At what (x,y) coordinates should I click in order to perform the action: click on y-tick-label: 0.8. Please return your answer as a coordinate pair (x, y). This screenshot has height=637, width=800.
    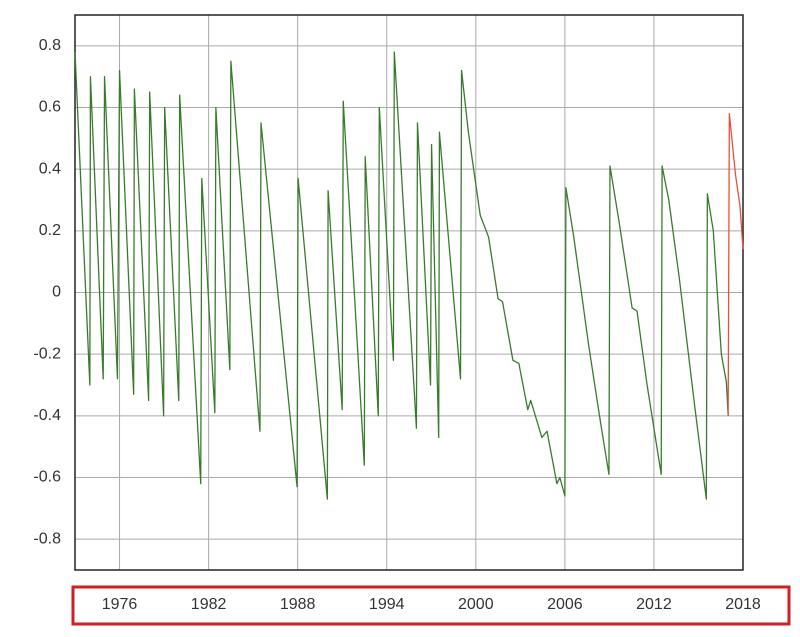
    Looking at the image, I should click on (50, 45).